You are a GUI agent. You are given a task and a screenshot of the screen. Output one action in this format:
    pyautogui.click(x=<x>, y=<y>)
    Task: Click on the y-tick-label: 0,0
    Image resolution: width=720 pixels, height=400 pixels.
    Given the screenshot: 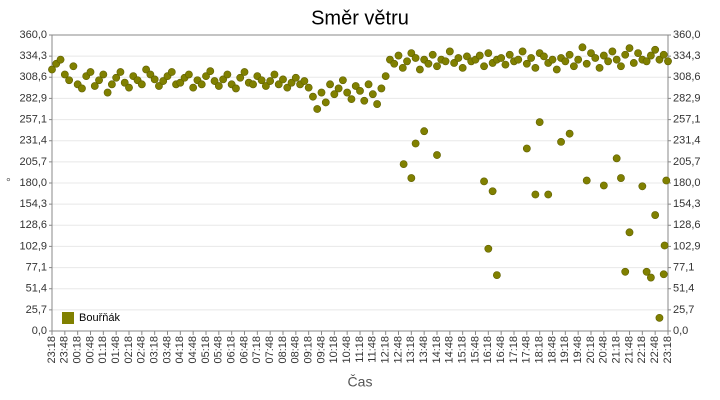 What is the action you would take?
    pyautogui.click(x=39, y=331)
    